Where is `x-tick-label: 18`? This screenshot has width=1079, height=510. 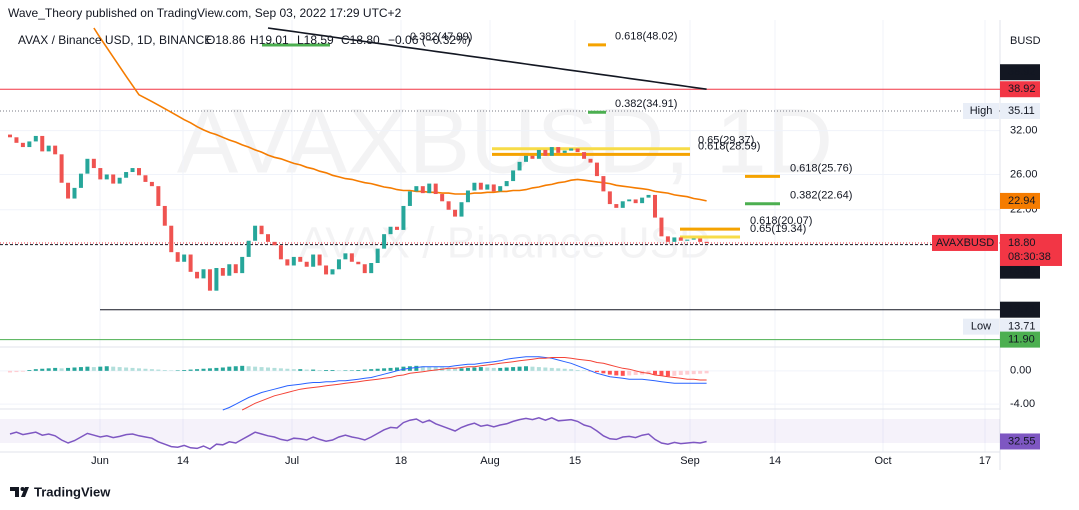 x-tick-label: 18 is located at coordinates (401, 461).